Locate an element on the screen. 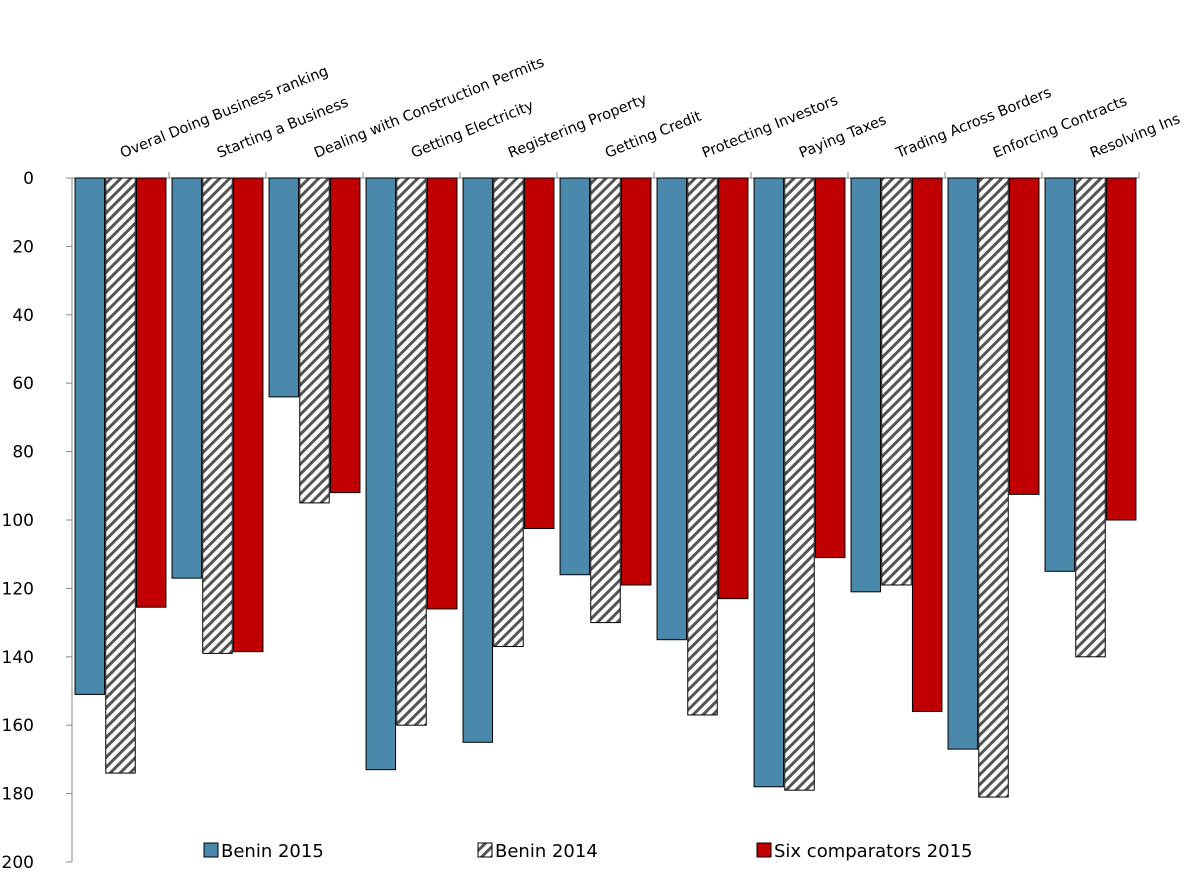  y-tick-label: 0 is located at coordinates (28, 179).